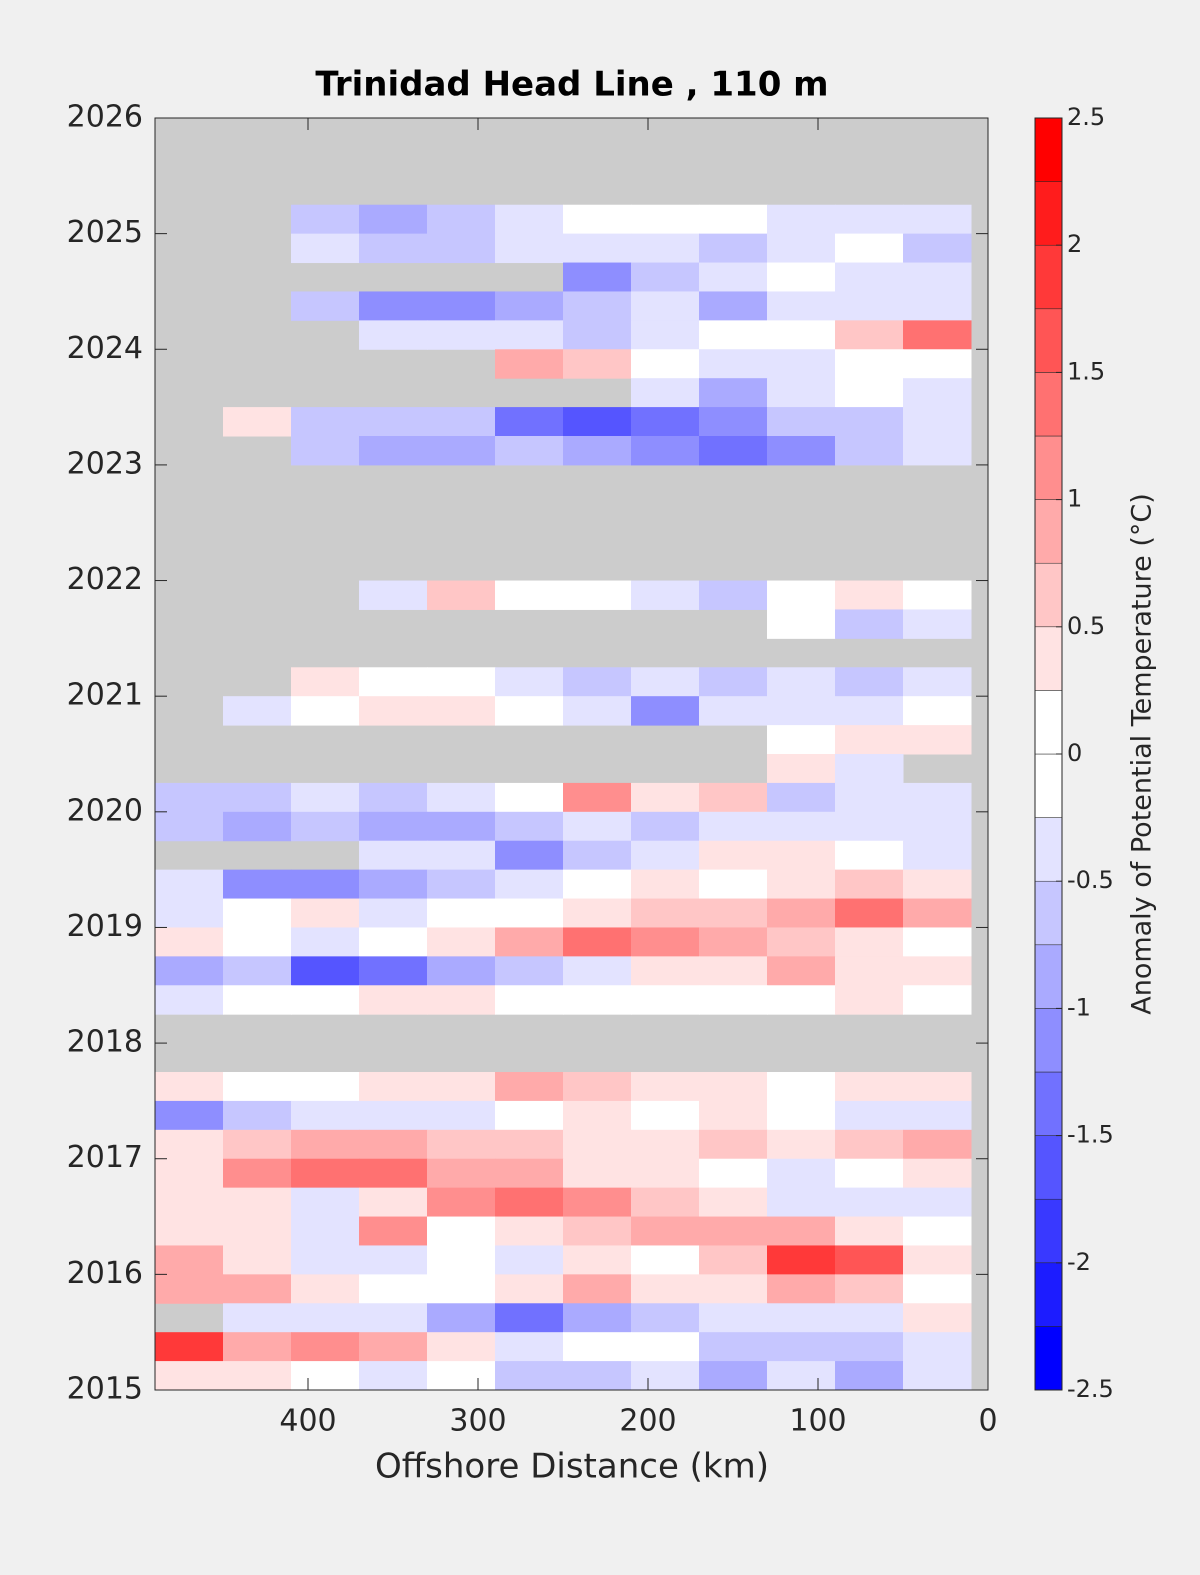 The height and width of the screenshot is (1575, 1200). Describe the element at coordinates (1074, 753) in the screenshot. I see `colorbar-tick-label: 0` at that location.